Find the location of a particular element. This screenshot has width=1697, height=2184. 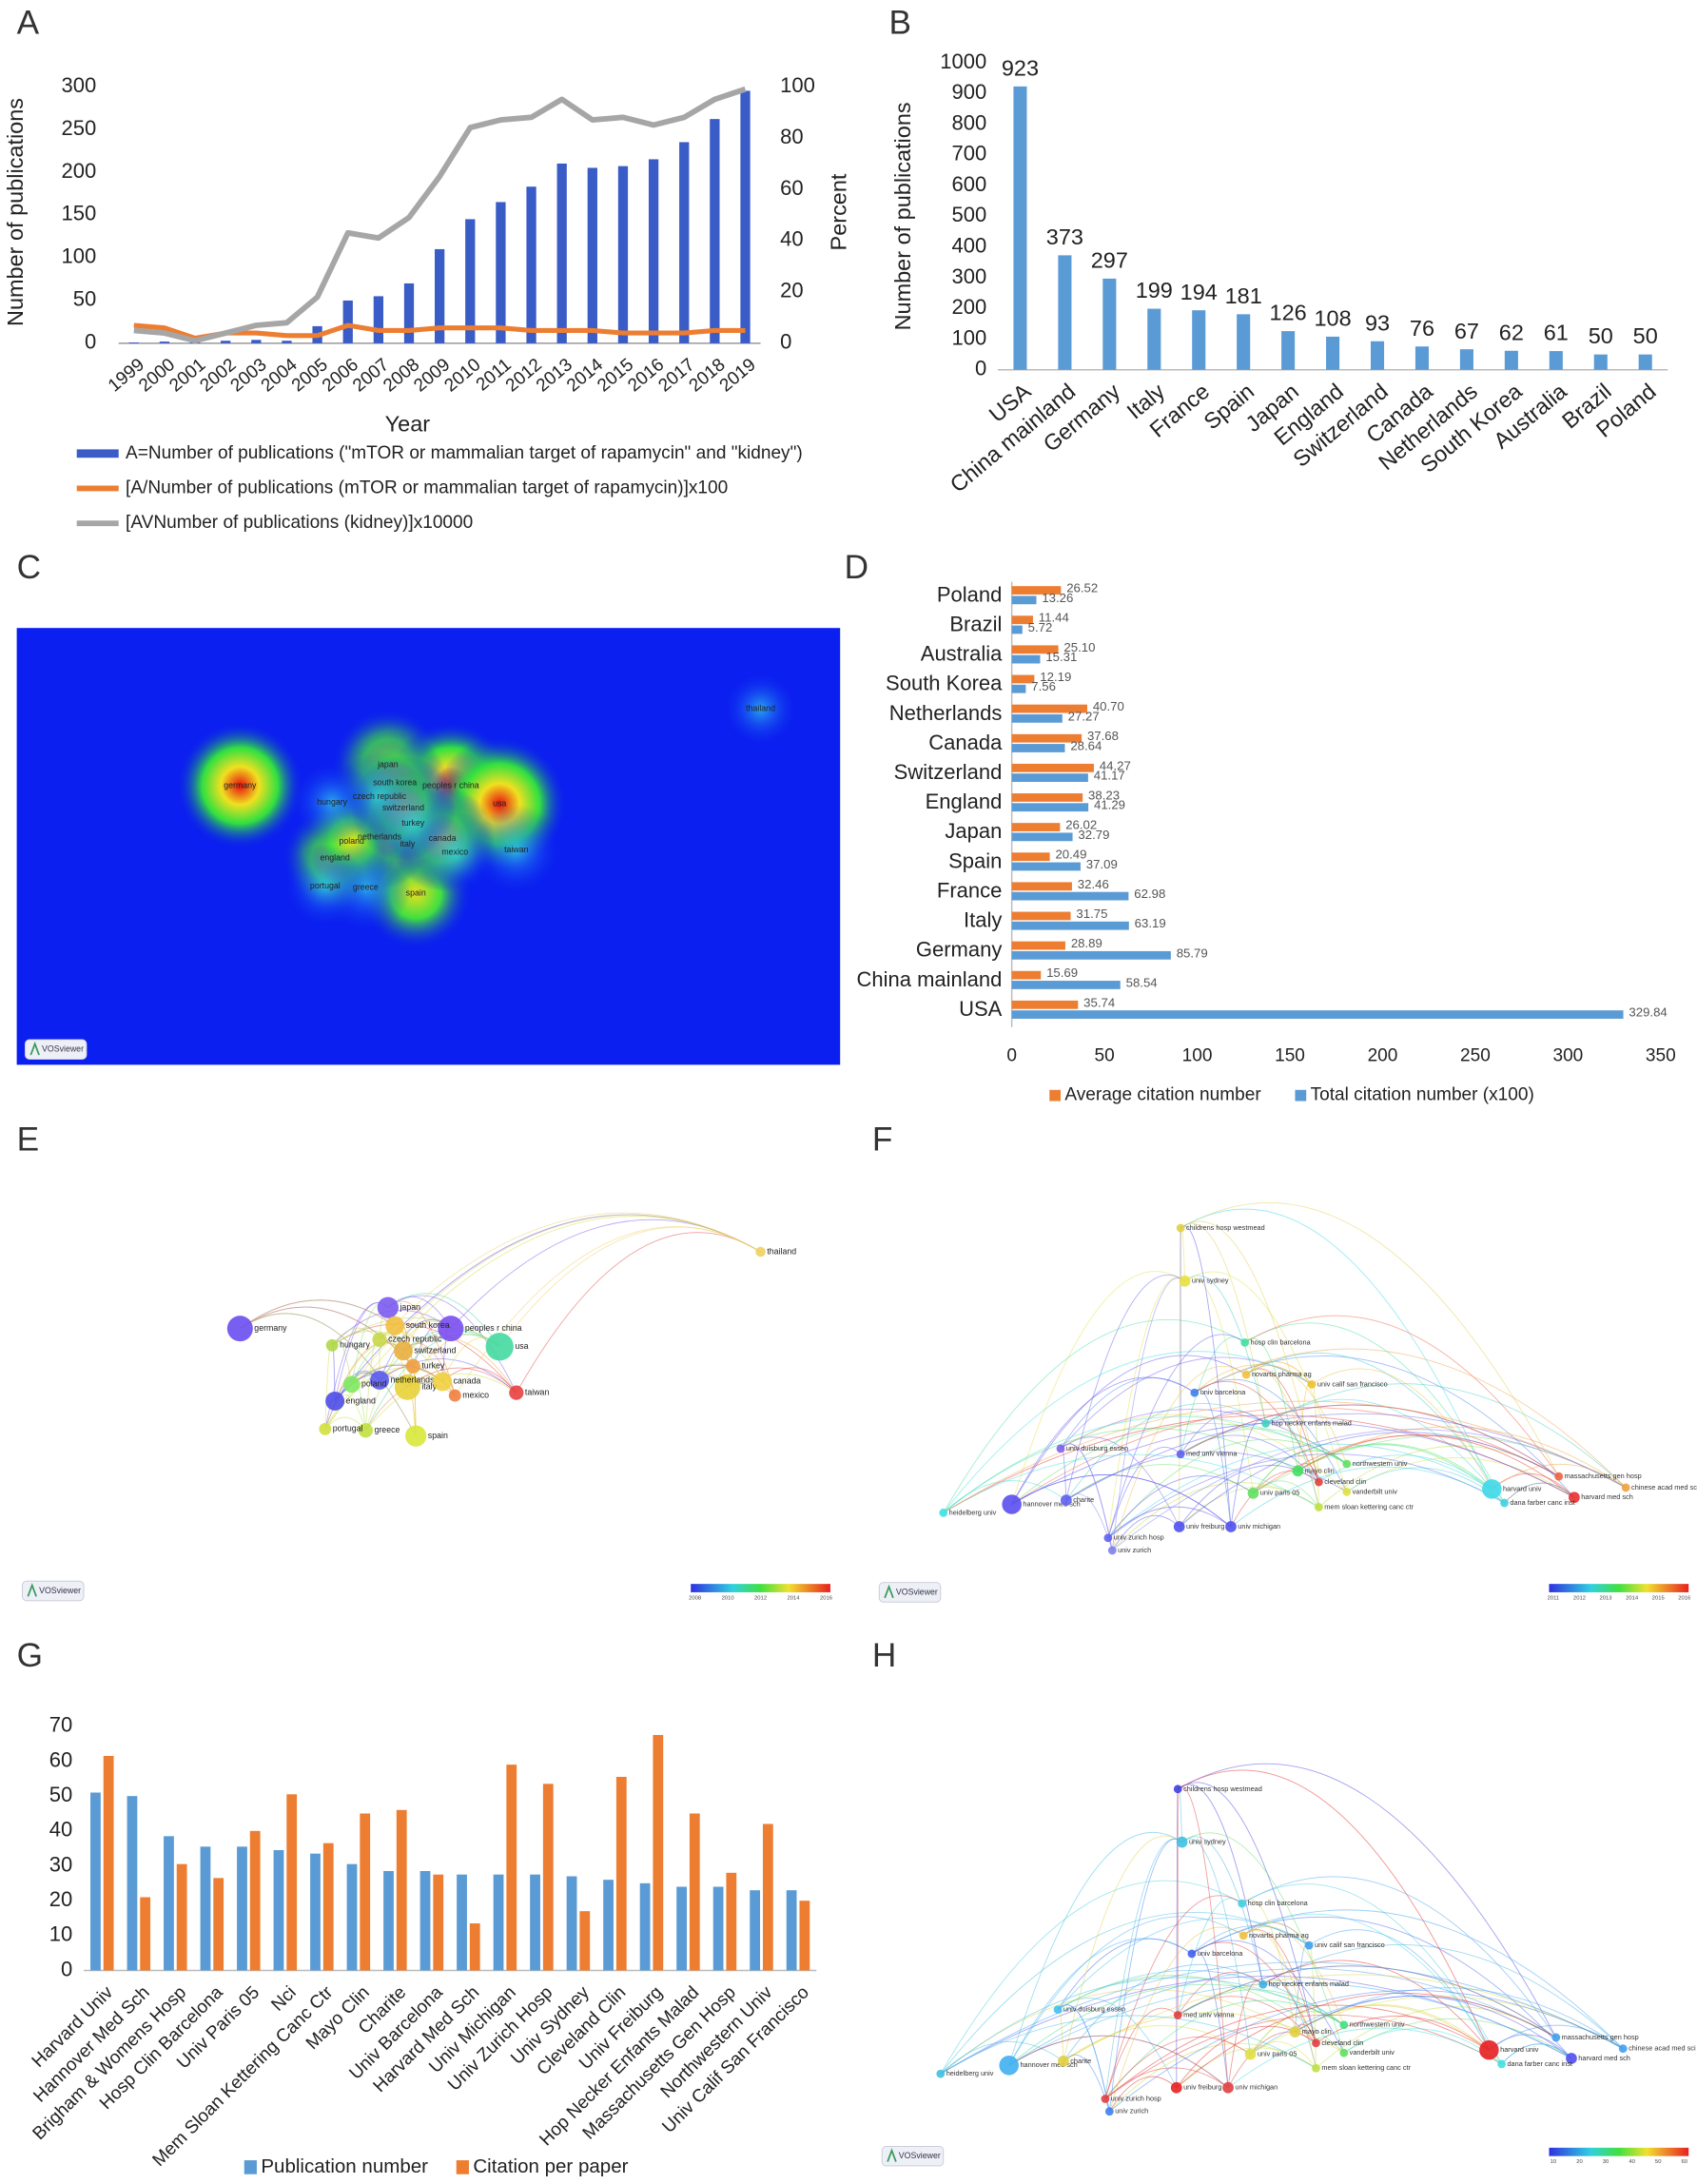

y-tick-label: Poland is located at coordinates (970, 594).